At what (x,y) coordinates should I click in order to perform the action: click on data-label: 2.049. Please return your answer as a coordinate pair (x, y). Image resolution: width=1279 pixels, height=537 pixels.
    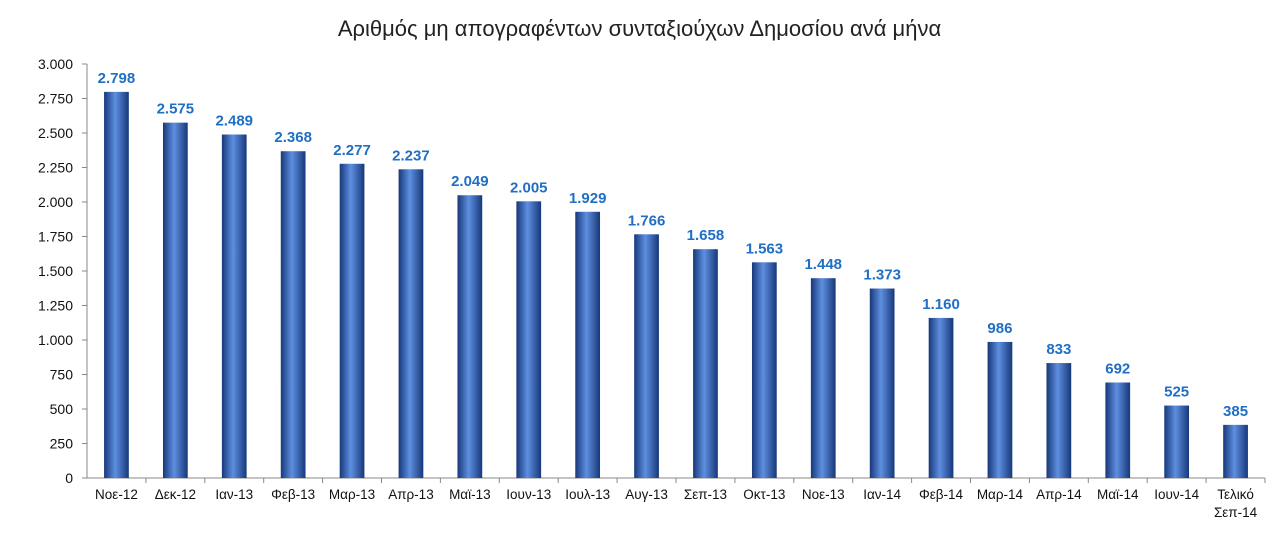
    Looking at the image, I should click on (470, 181).